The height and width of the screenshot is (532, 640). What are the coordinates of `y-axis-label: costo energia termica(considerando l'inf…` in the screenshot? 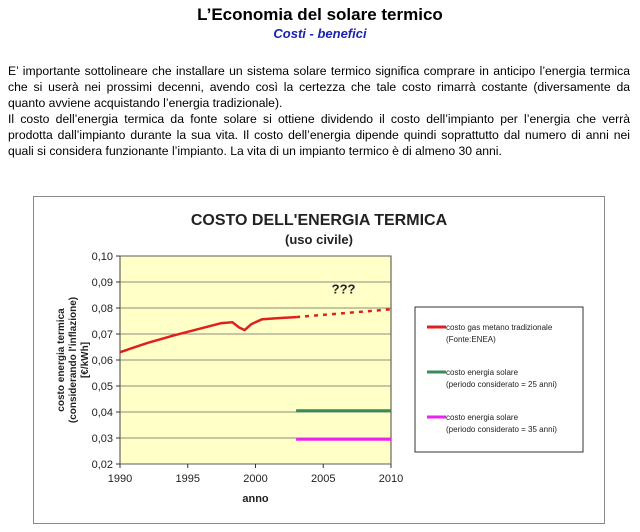 It's located at (73, 360).